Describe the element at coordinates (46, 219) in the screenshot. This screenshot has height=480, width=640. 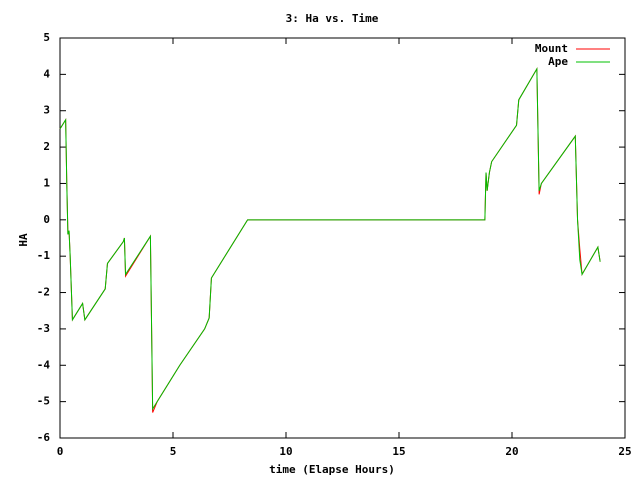
I see `y-tick-label: 0` at that location.